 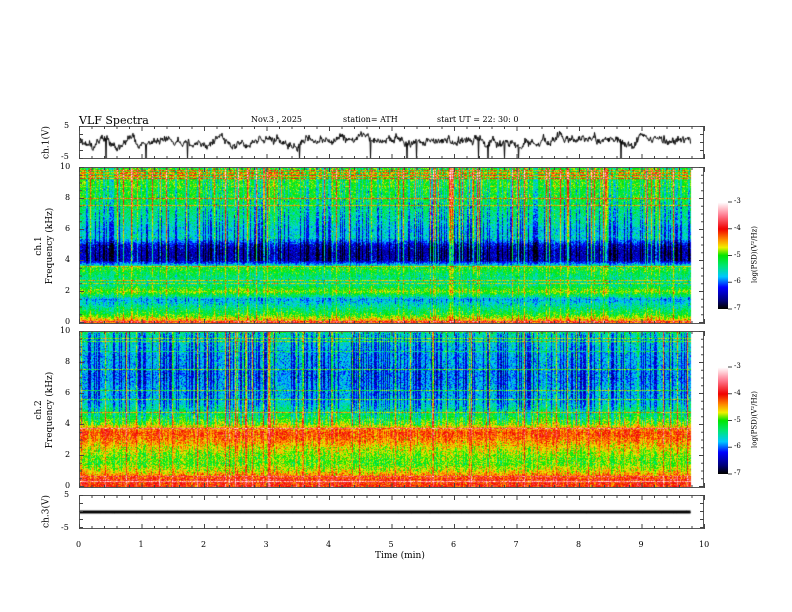 What do you see at coordinates (329, 544) in the screenshot?
I see `x-tick-label: 4` at bounding box center [329, 544].